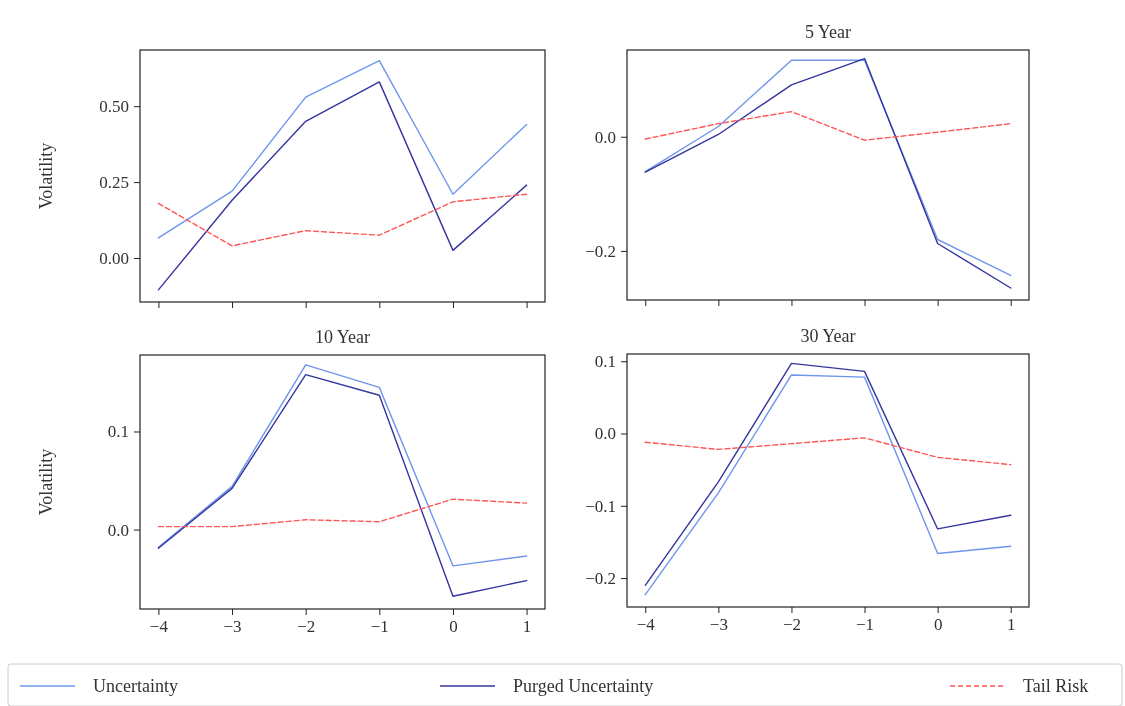 This screenshot has width=1125, height=706. I want to click on y-tick-label: 0.25, so click(114, 183).